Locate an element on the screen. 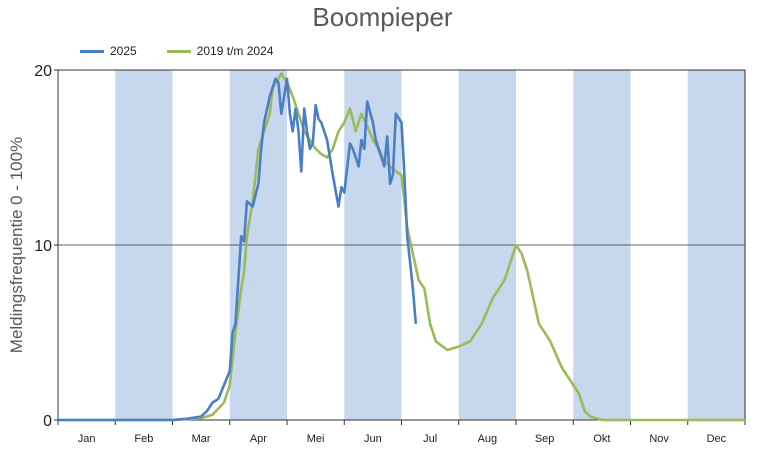  x-tick-label-jan: Jan is located at coordinates (87, 439).